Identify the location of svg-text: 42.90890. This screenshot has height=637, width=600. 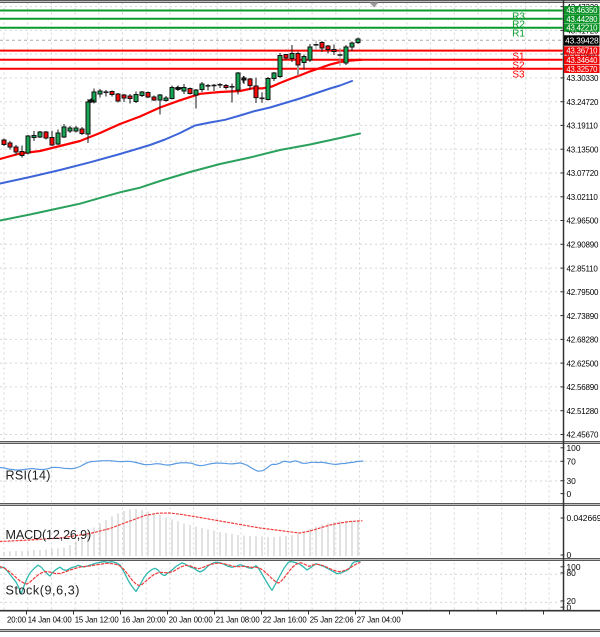
(583, 245).